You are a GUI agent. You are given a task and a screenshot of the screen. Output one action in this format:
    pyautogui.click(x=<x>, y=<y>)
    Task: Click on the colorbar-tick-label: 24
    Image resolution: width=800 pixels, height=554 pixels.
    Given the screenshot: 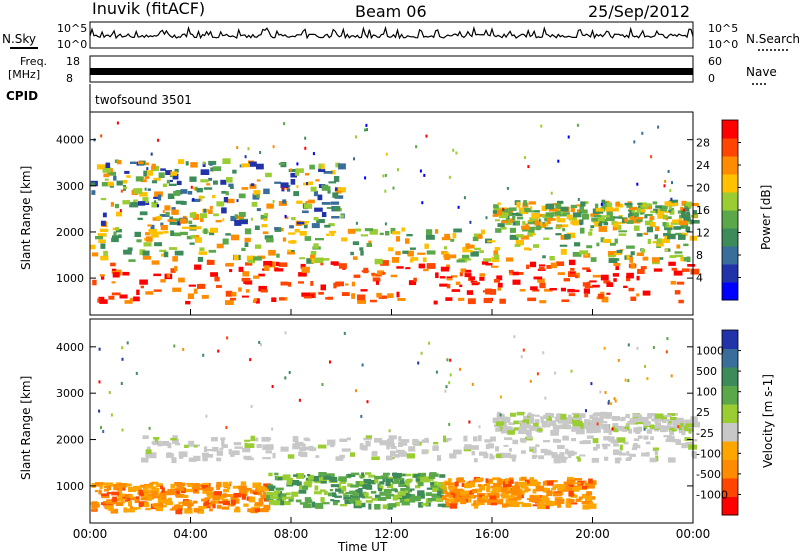 What is the action you would take?
    pyautogui.click(x=703, y=165)
    